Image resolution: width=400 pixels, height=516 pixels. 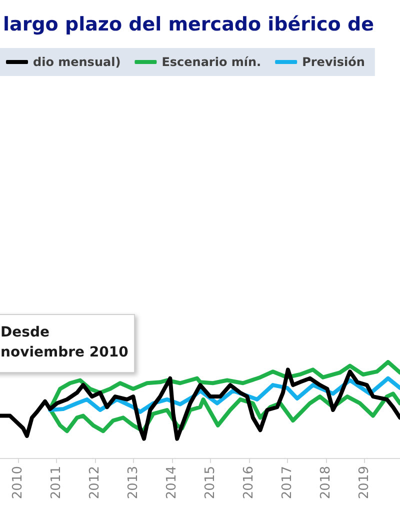 I want to click on x-tick-label: 2016, so click(x=249, y=483).